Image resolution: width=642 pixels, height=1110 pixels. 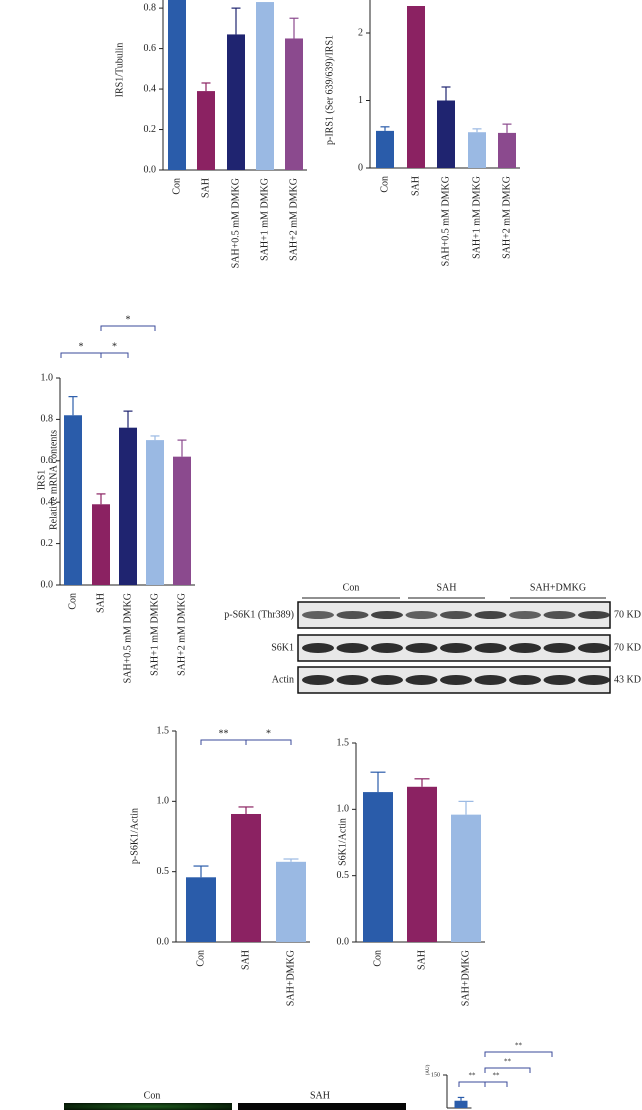 I want to click on blot-row-label: Actin, so click(x=283, y=679).